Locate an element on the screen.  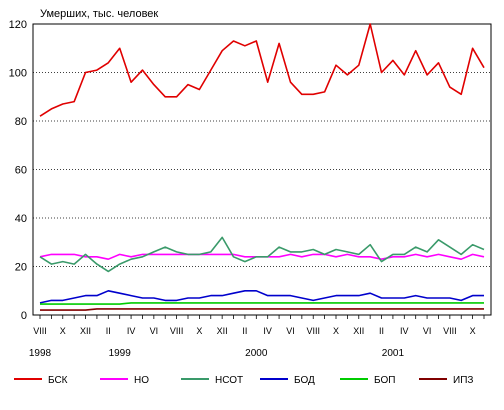
x-year-label: 2000 is located at coordinates (256, 353).